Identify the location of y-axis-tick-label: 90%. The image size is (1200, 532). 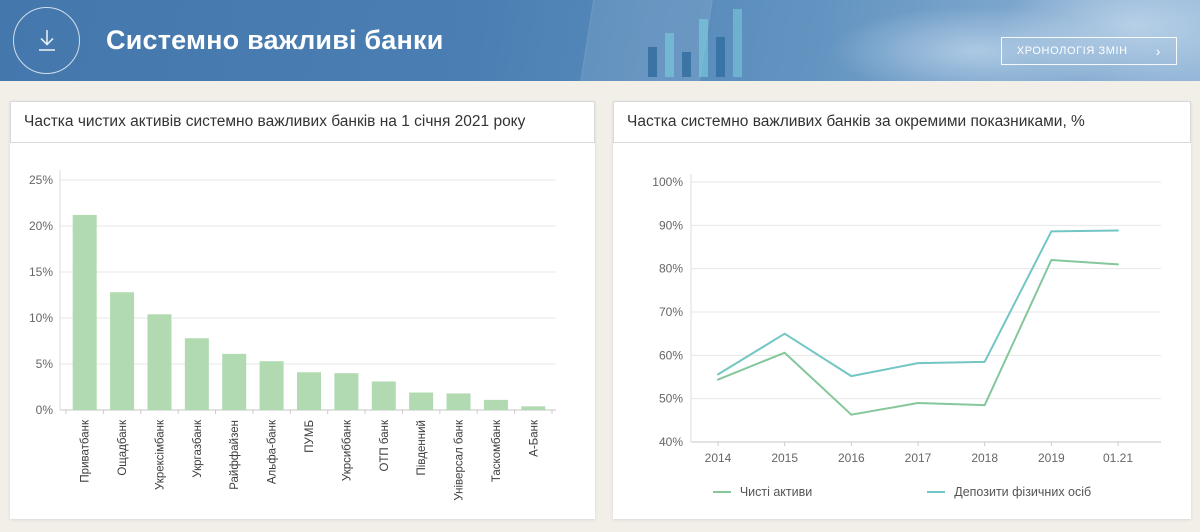
(671, 225).